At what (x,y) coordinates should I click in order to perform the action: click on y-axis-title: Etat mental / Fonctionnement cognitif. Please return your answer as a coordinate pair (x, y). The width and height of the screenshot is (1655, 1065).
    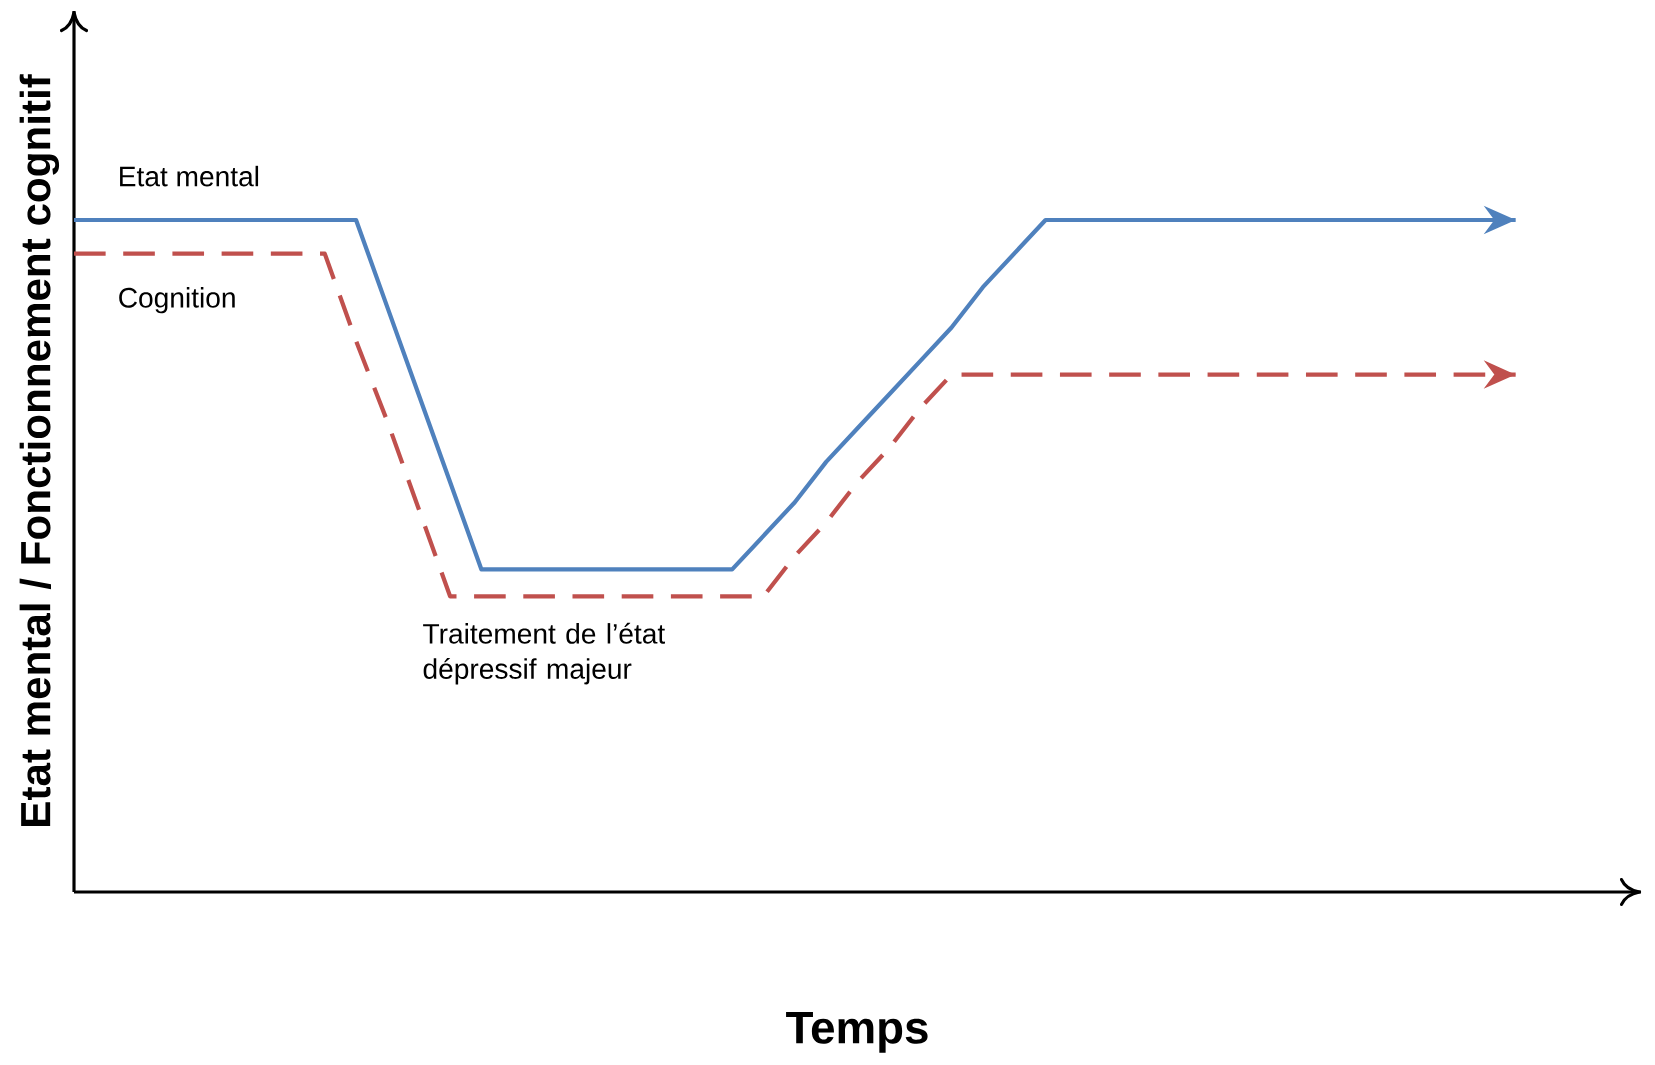
    Looking at the image, I should click on (39, 450).